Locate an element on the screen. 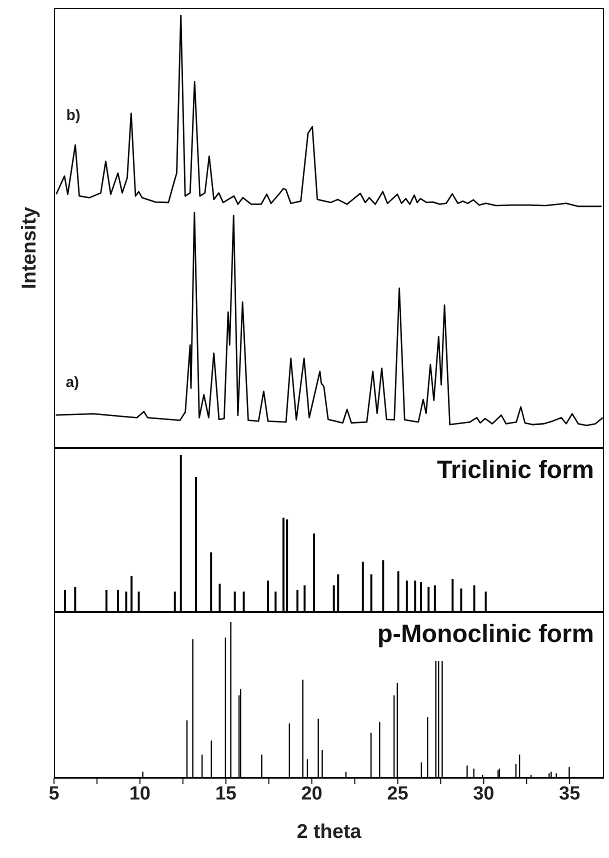  x-tick-label: 15 is located at coordinates (226, 793).